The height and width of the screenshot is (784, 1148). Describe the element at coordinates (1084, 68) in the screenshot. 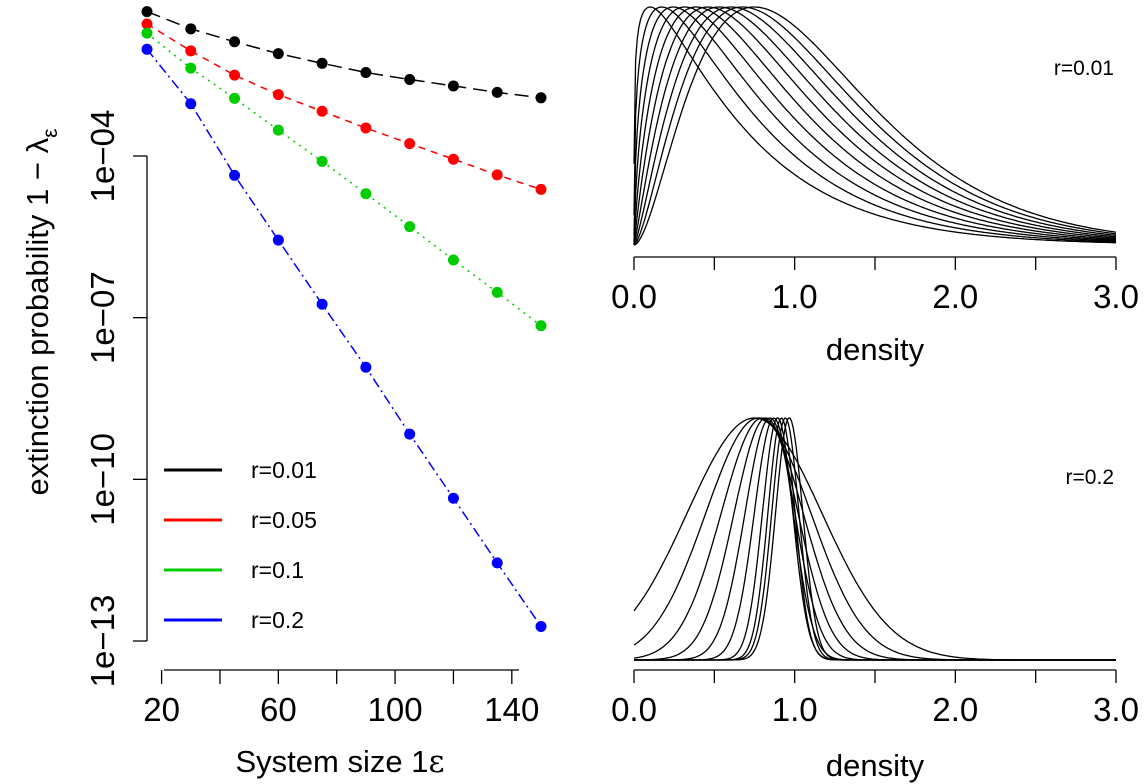

I see `panel-label: r=0.01` at that location.